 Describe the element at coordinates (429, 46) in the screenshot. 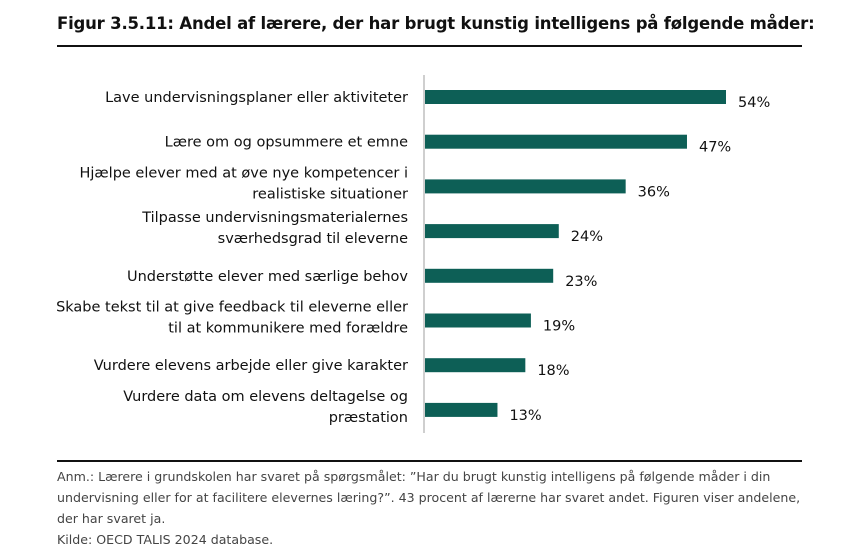

I see `title-rule` at that location.